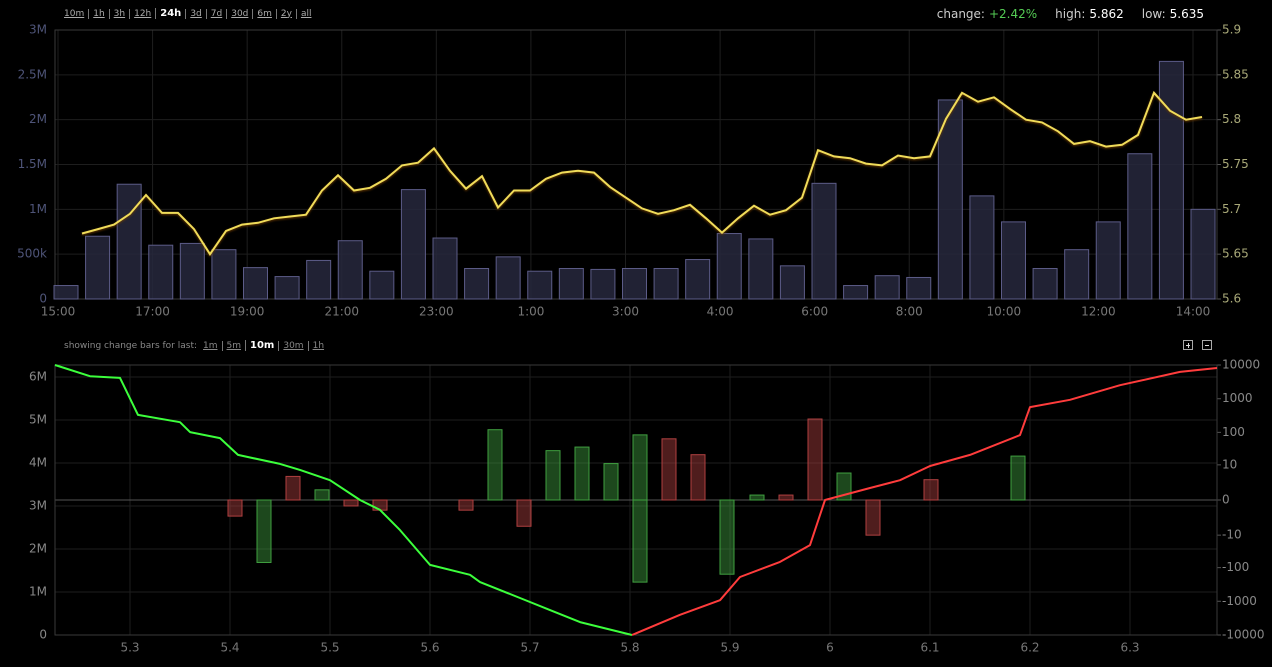 This screenshot has height=667, width=1272. Describe the element at coordinates (317, 345) in the screenshot. I see `interval-link: 1h` at that location.